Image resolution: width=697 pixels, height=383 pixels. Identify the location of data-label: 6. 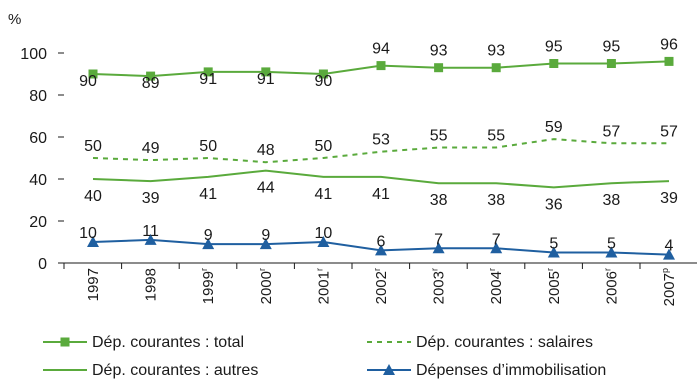
(381, 241).